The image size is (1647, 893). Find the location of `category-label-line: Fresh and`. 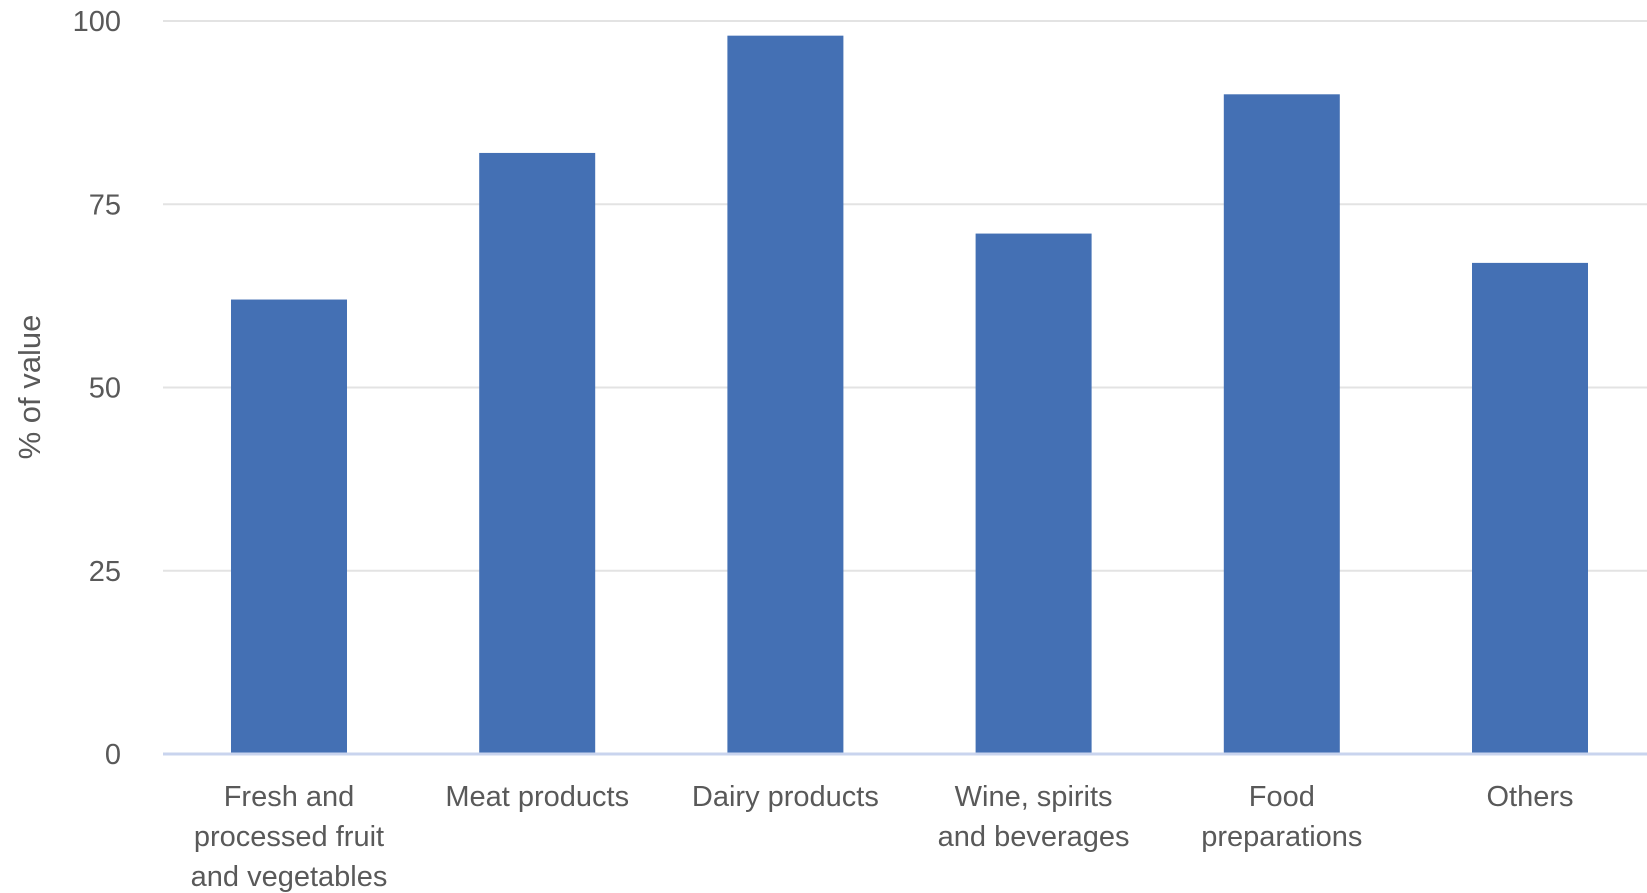

category-label-line: Fresh and is located at coordinates (289, 797).